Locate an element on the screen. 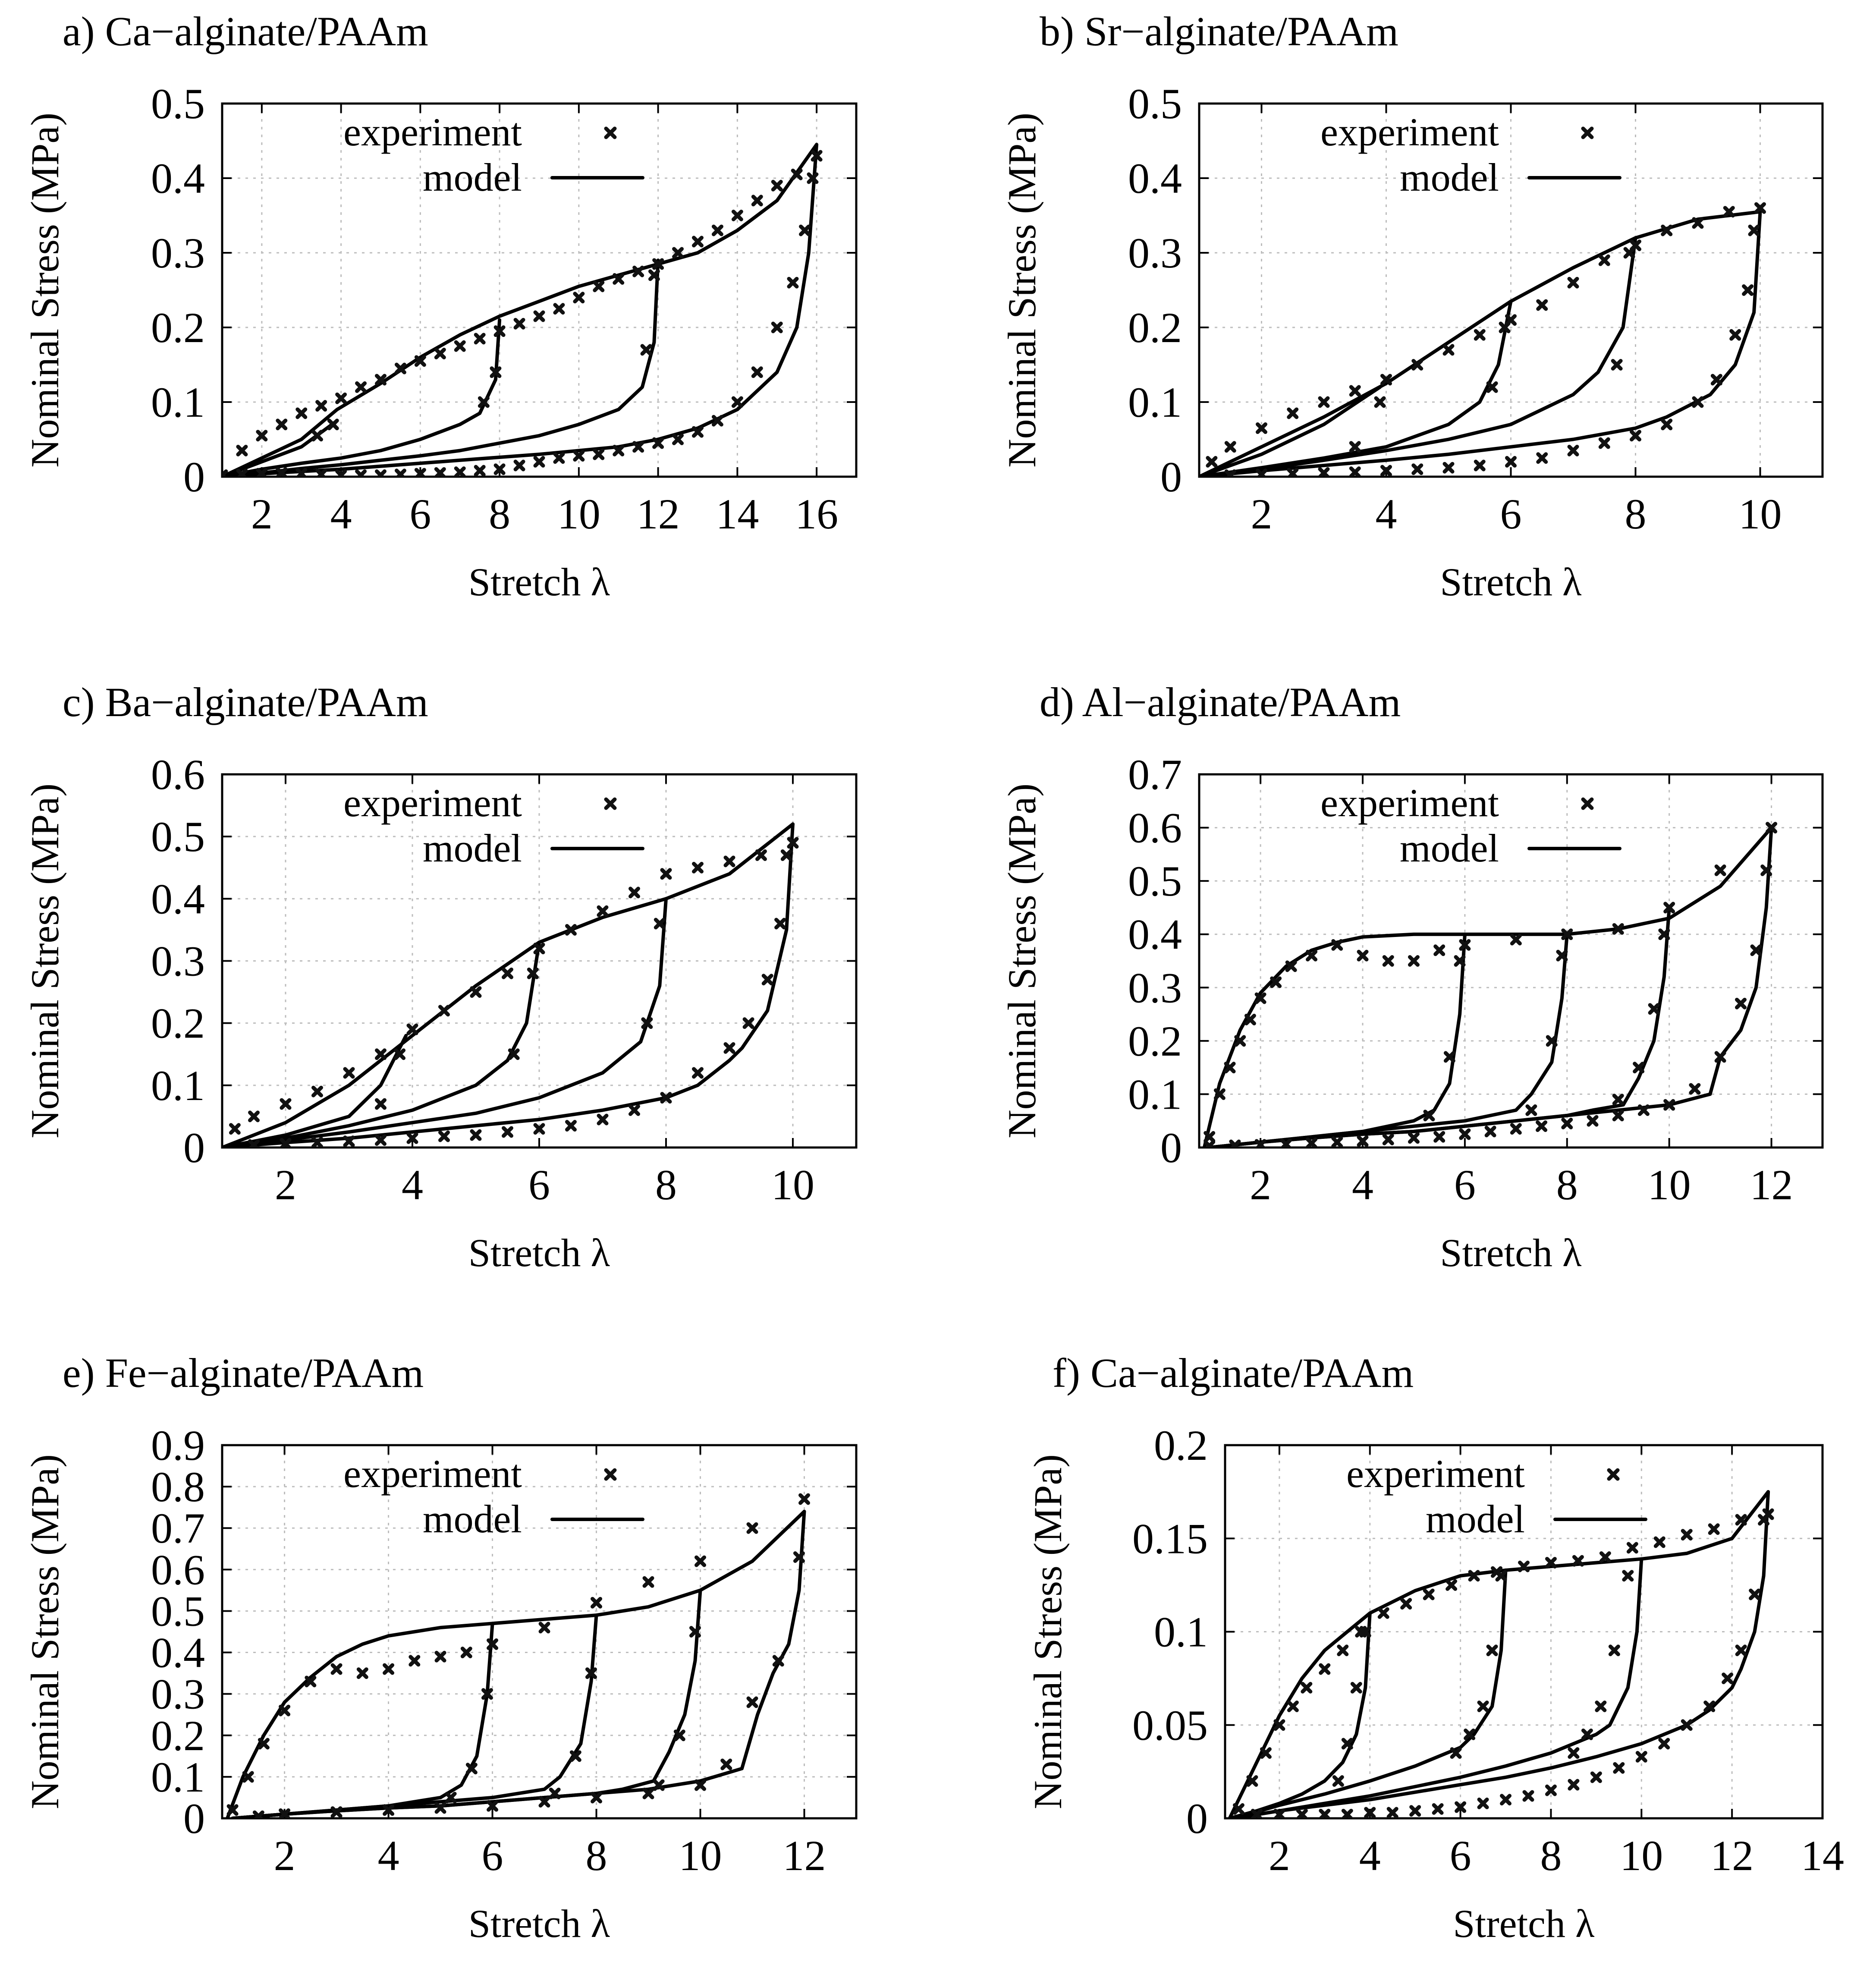 This screenshot has height=1968, width=1876. x-tick-label: 14 is located at coordinates (1823, 1856).